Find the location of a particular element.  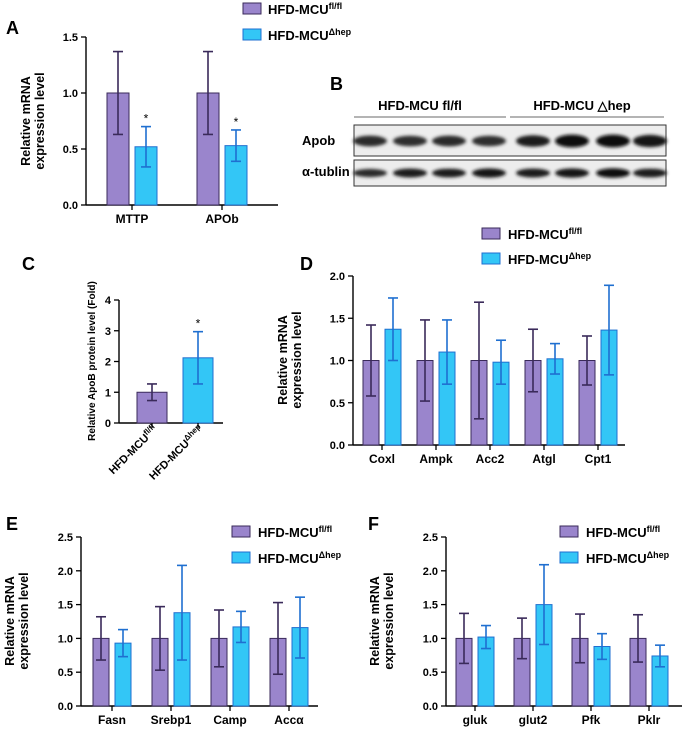

y-tick-label: 0 is located at coordinates (108, 424).